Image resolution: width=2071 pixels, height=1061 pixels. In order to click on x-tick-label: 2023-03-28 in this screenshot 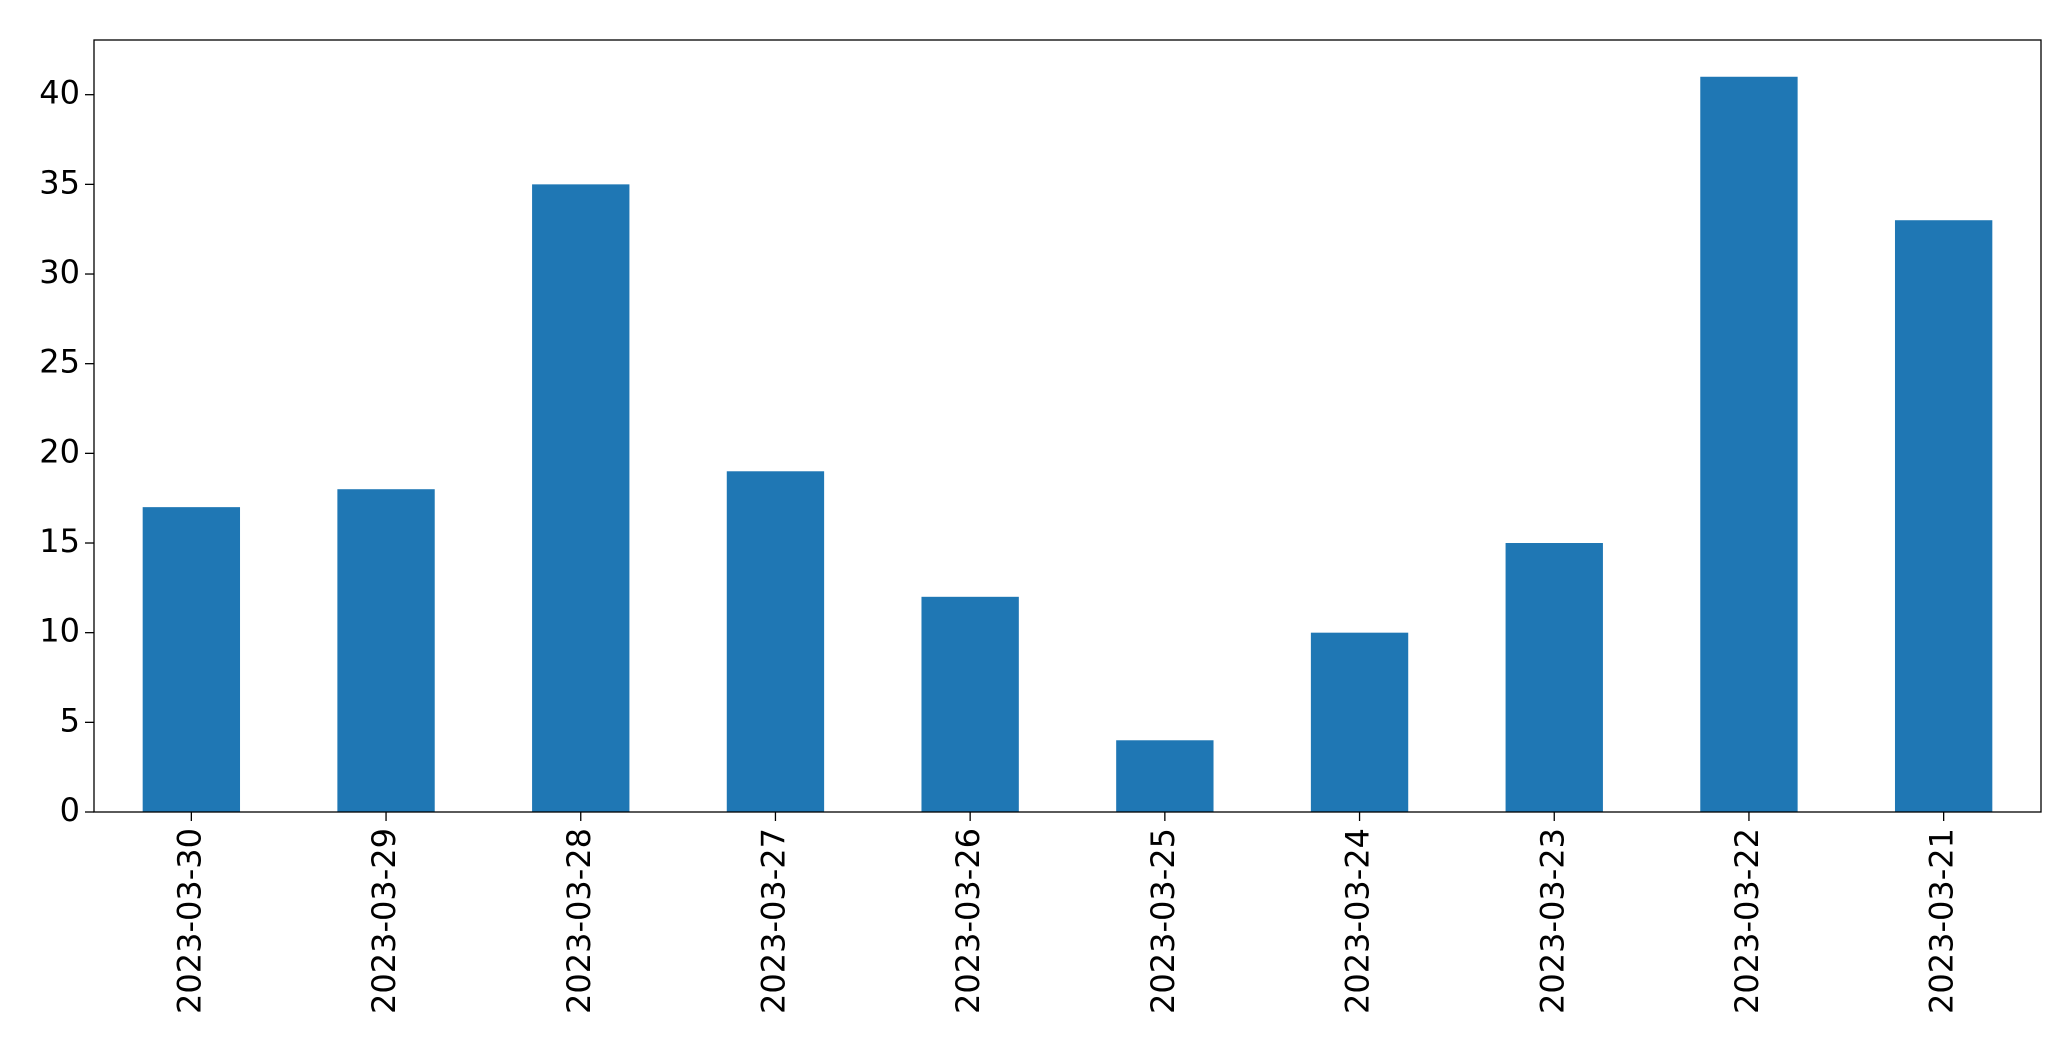, I will do `click(579, 921)`.